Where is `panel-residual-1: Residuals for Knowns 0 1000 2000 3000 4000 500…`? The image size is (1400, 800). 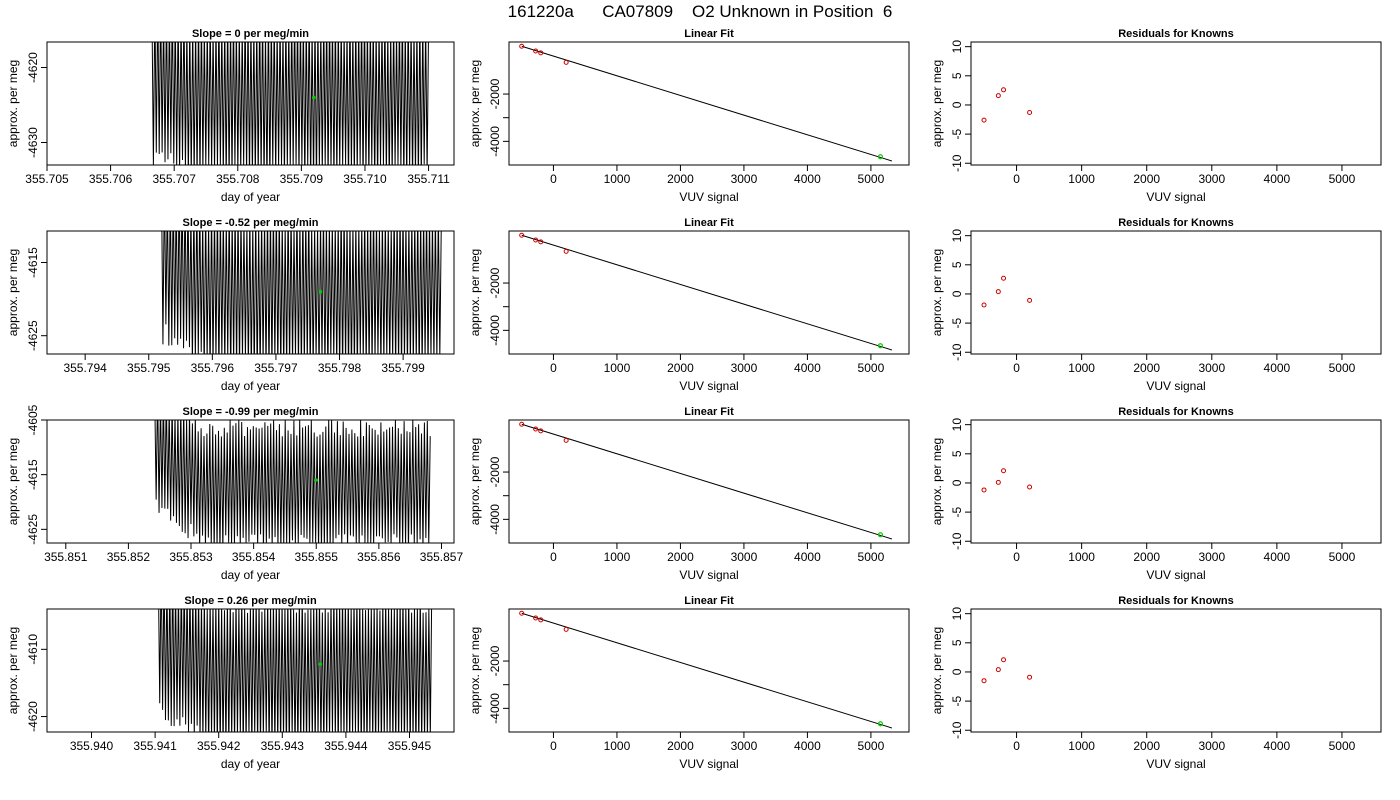
panel-residual-1: Residuals for Knowns 0 1000 2000 3000 4000 500… is located at coordinates (1156, 116).